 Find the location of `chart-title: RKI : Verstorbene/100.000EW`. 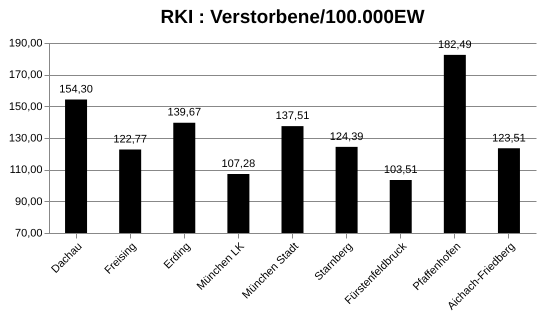

chart-title: RKI : Verstorbene/100.000EW is located at coordinates (292, 17).